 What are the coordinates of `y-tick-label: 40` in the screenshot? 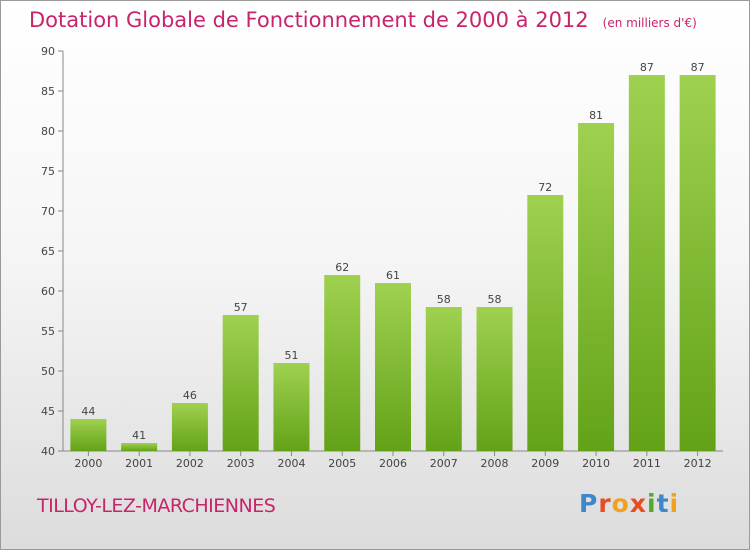 It's located at (48, 451).